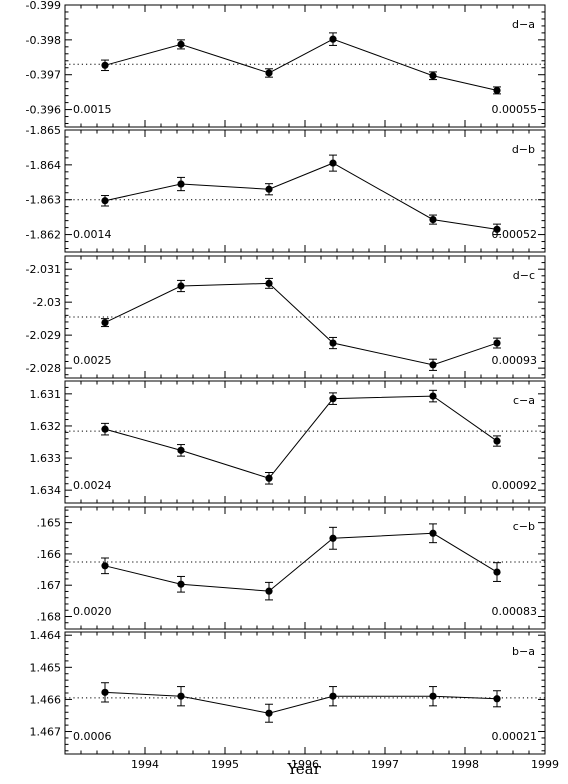 The height and width of the screenshot is (784, 568). I want to click on y-tick-label: .167, so click(49, 585).